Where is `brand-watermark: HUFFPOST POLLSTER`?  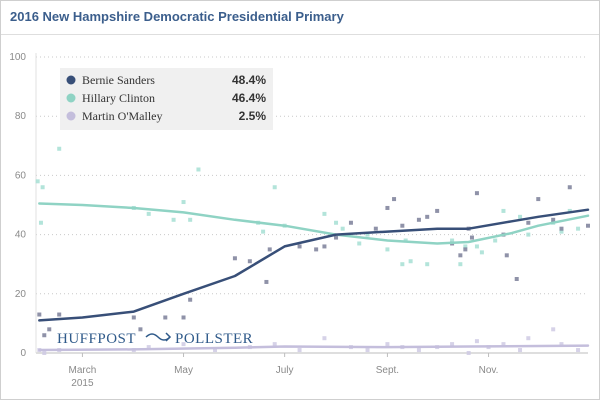
brand-watermark: HUFFPOST POLLSTER is located at coordinates (155, 339).